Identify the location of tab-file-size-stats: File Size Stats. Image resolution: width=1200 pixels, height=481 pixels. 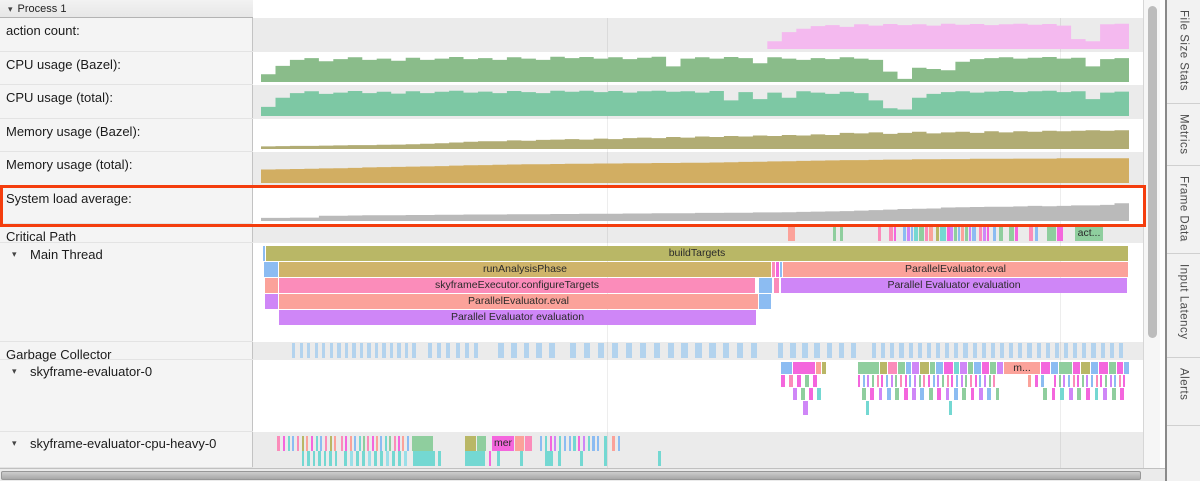
(1183, 52).